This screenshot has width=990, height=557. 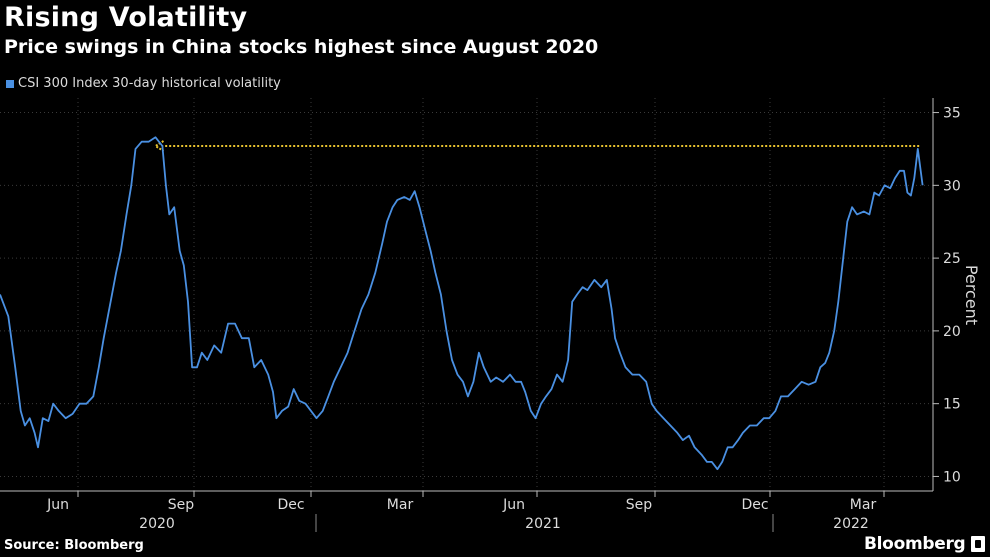 I want to click on source-note: Source: Bloomberg, so click(x=74, y=545).